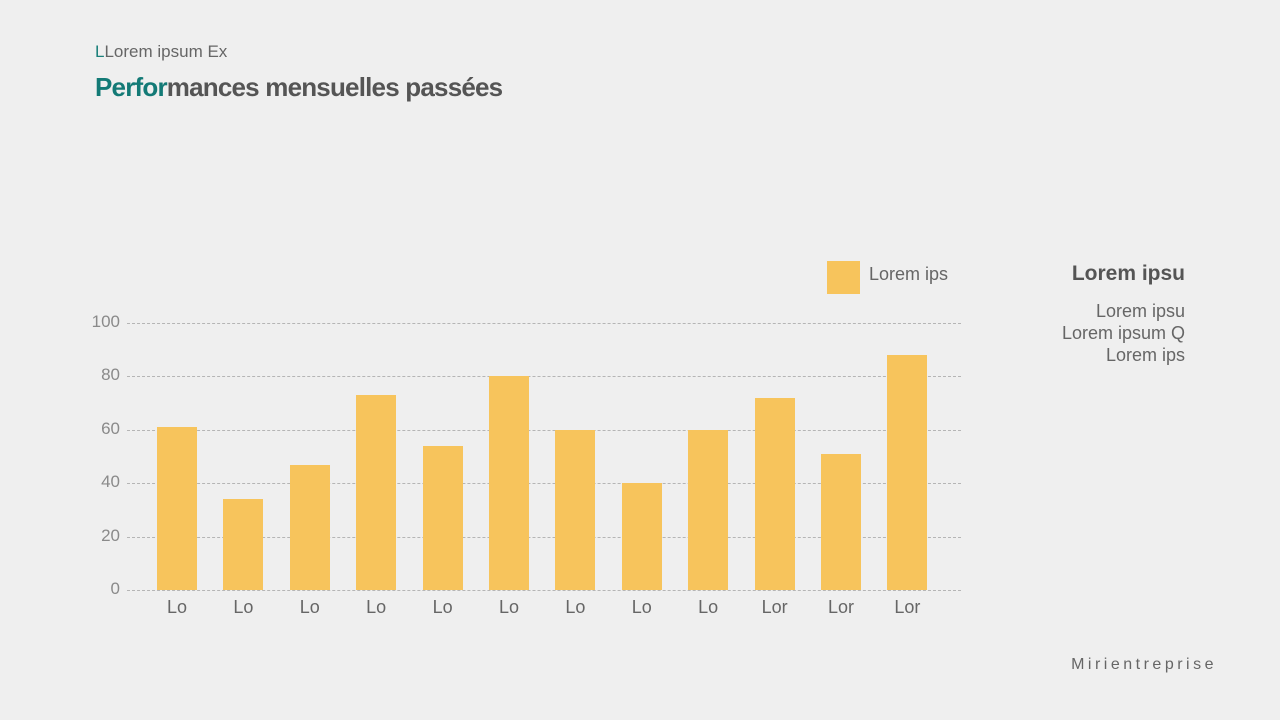 This screenshot has height=720, width=1280. I want to click on y-tick-label: 20, so click(110, 535).